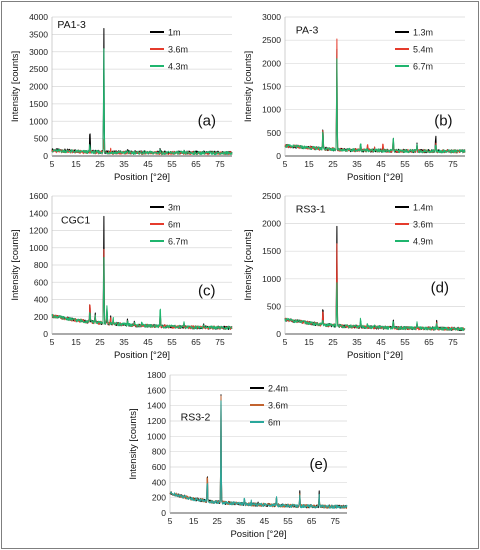 Image resolution: width=480 pixels, height=550 pixels. What do you see at coordinates (75, 221) in the screenshot?
I see `sample-label: CGC1` at bounding box center [75, 221].